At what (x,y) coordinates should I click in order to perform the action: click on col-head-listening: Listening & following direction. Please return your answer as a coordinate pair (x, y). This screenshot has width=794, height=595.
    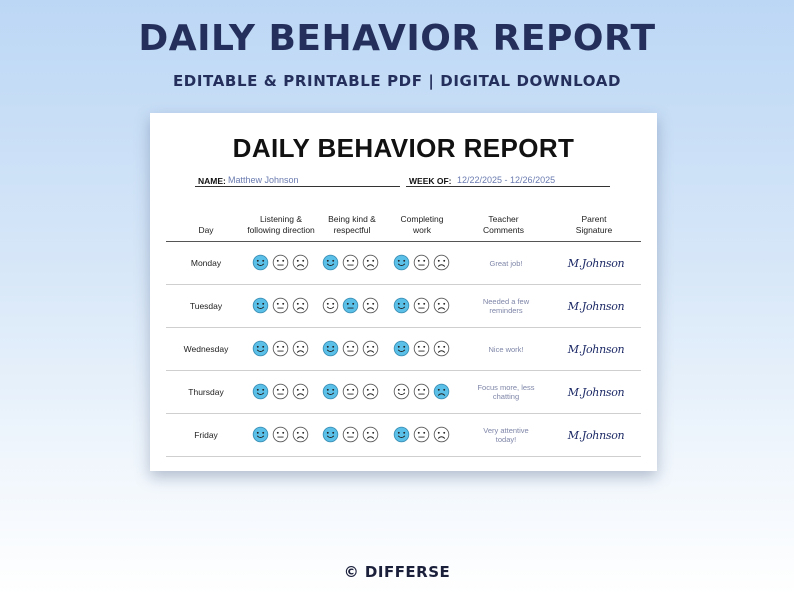
    Looking at the image, I should click on (281, 225).